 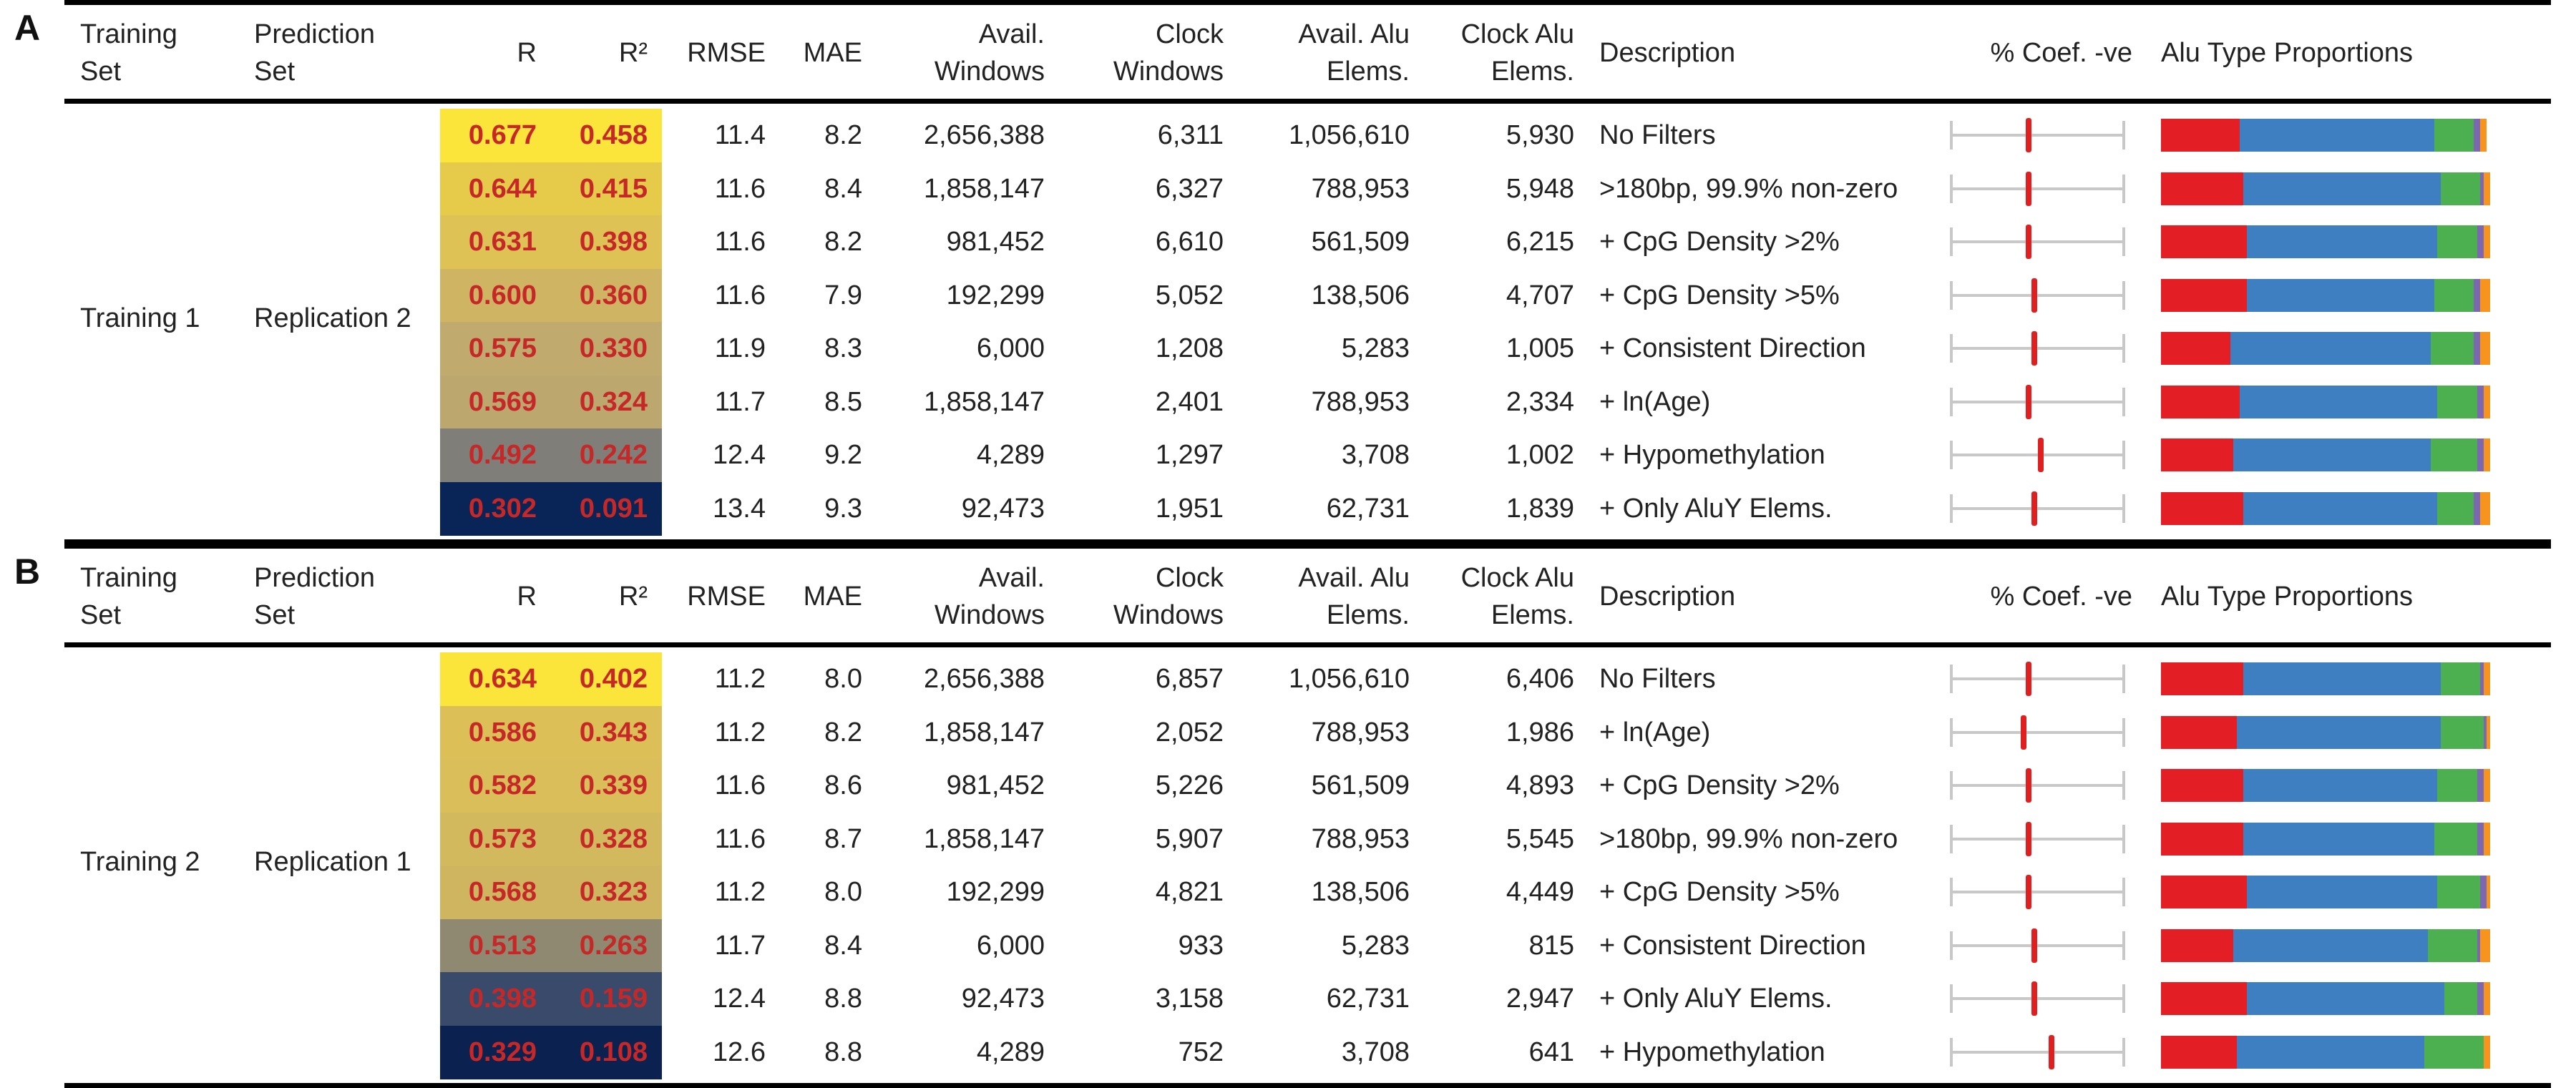 I want to click on header-r: R, so click(x=527, y=53).